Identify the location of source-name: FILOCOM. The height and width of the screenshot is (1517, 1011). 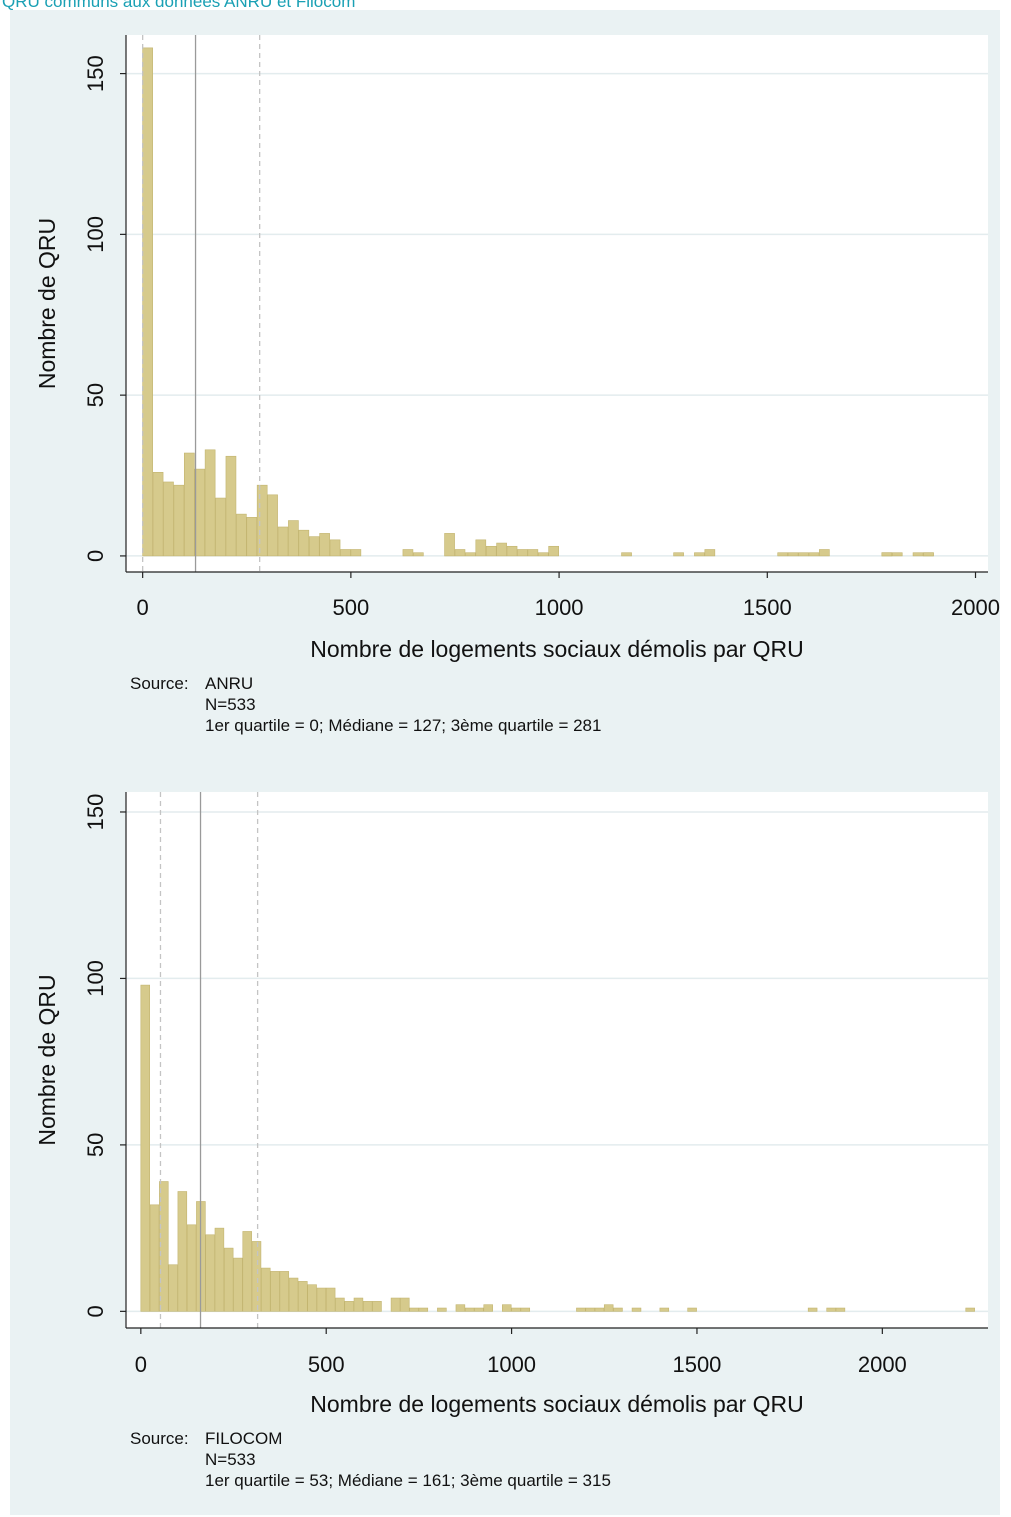
(244, 1438).